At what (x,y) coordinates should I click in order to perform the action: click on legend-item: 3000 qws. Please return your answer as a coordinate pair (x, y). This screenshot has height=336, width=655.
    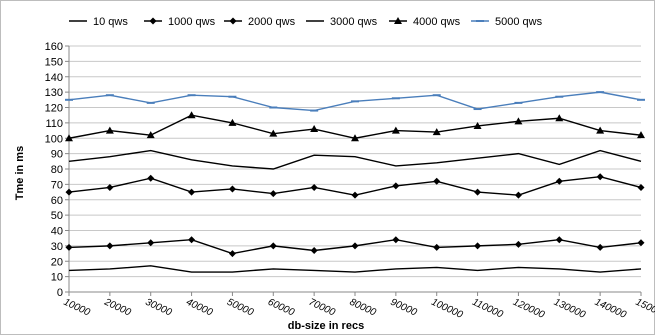
    Looking at the image, I should click on (342, 22).